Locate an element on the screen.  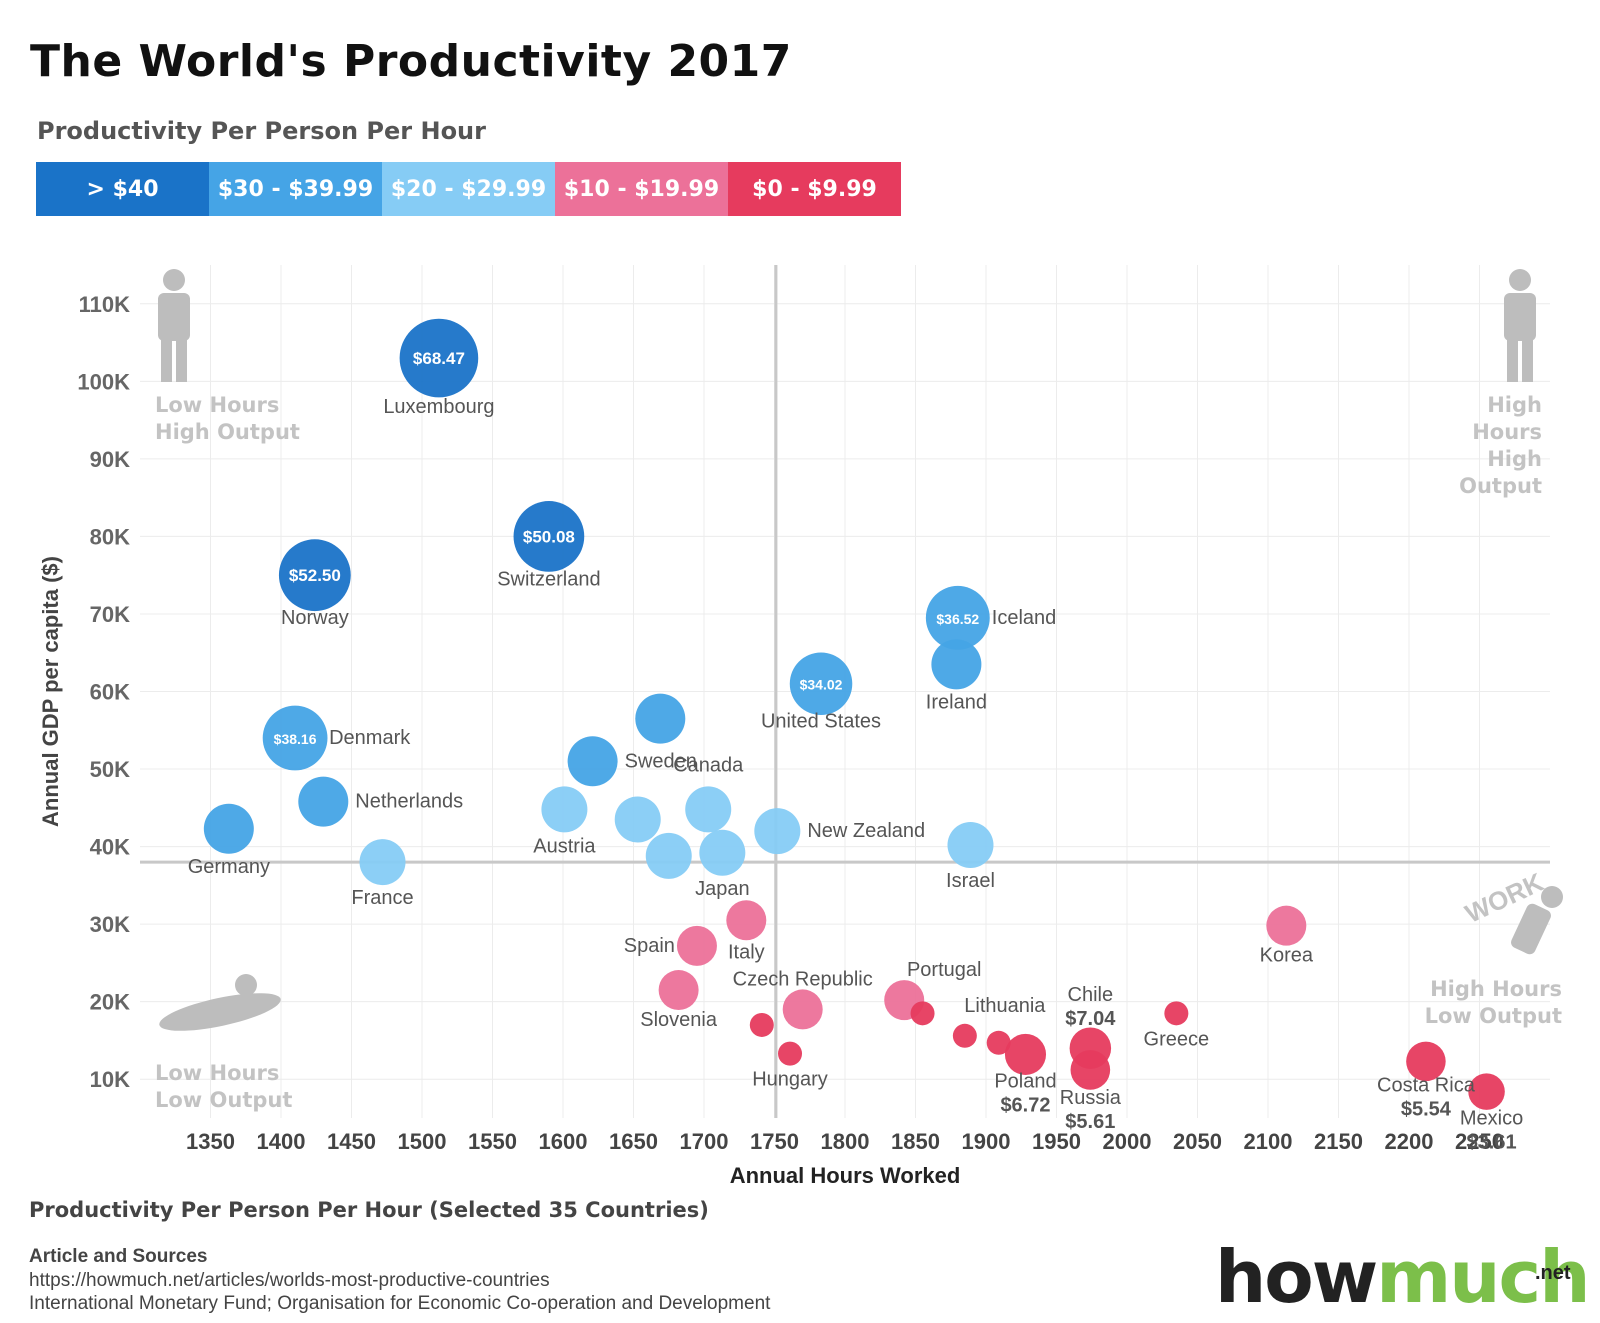
x-tick-label: 1750 is located at coordinates (774, 1141).